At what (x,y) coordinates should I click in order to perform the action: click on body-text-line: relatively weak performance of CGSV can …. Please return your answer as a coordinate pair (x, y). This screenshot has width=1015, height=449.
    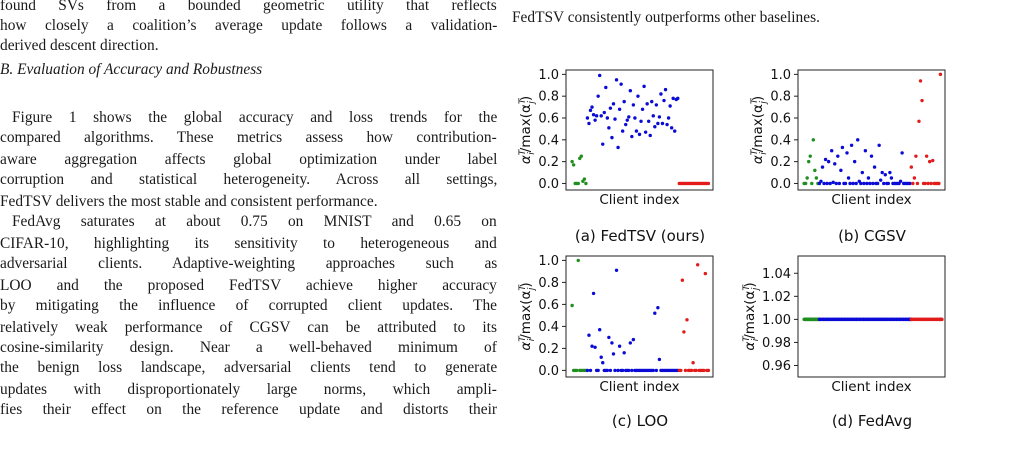
    Looking at the image, I should click on (248, 327).